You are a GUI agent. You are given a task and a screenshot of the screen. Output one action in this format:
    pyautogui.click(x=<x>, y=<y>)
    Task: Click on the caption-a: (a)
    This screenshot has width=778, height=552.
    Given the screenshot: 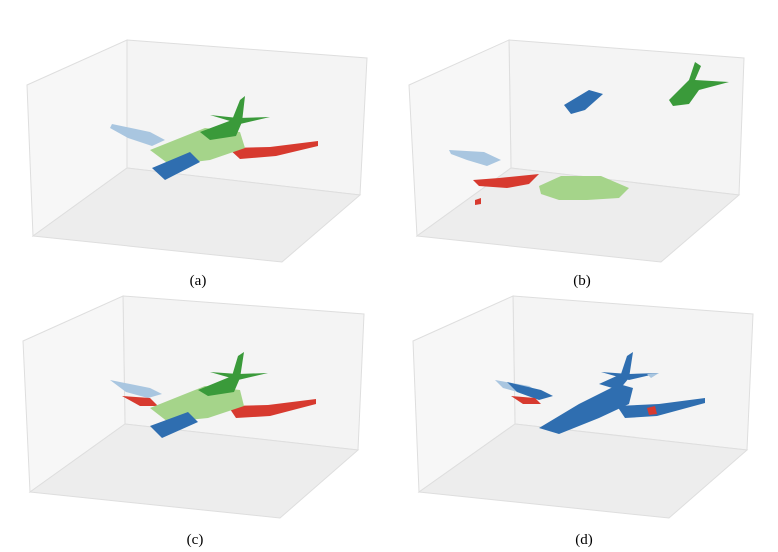 What is the action you would take?
    pyautogui.click(x=198, y=281)
    